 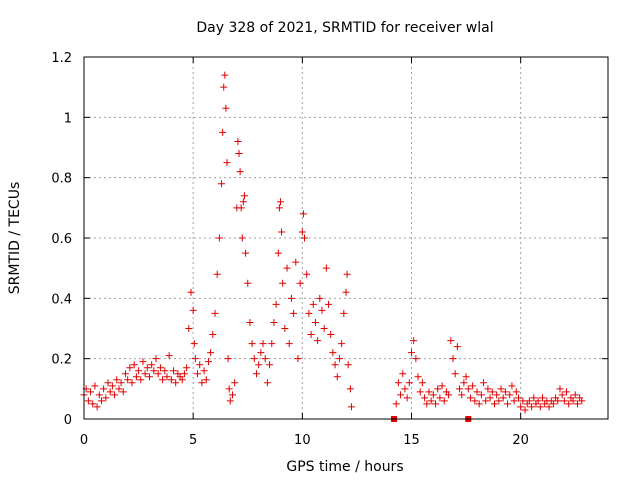 What do you see at coordinates (84, 440) in the screenshot?
I see `x-tick-label: 0` at bounding box center [84, 440].